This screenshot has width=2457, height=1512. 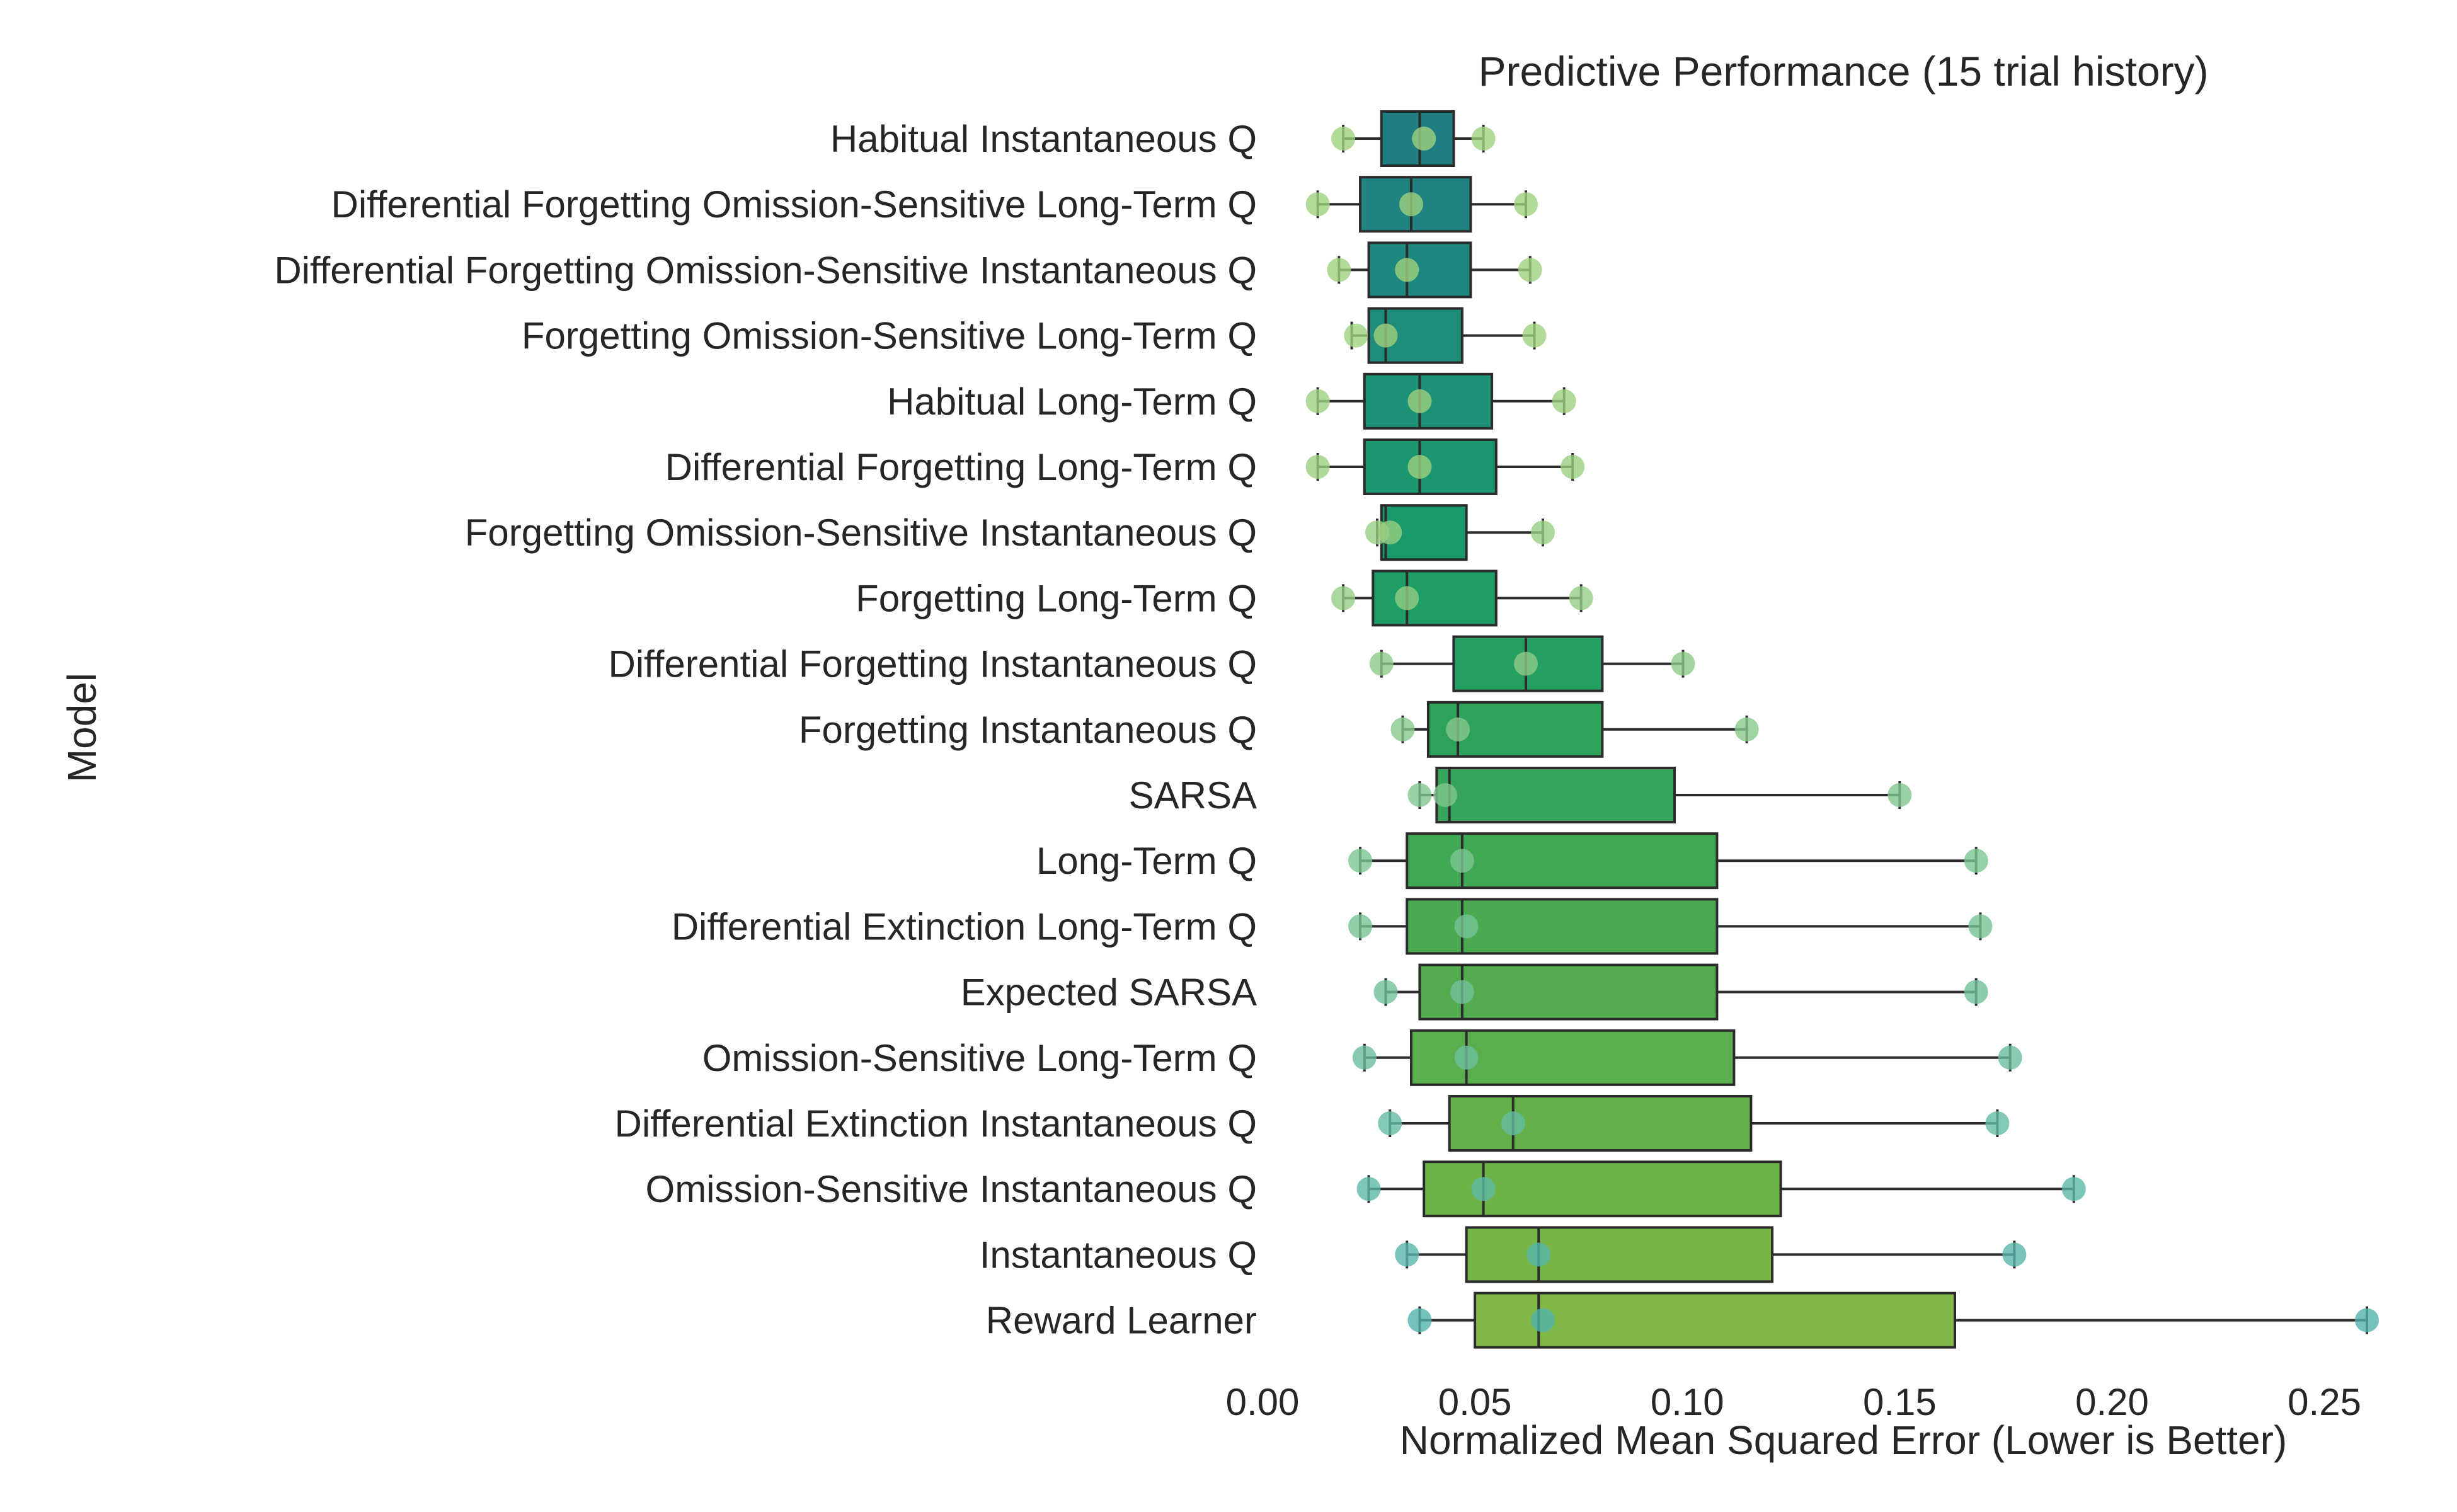 I want to click on y-axis-title: Model, so click(x=82, y=727).